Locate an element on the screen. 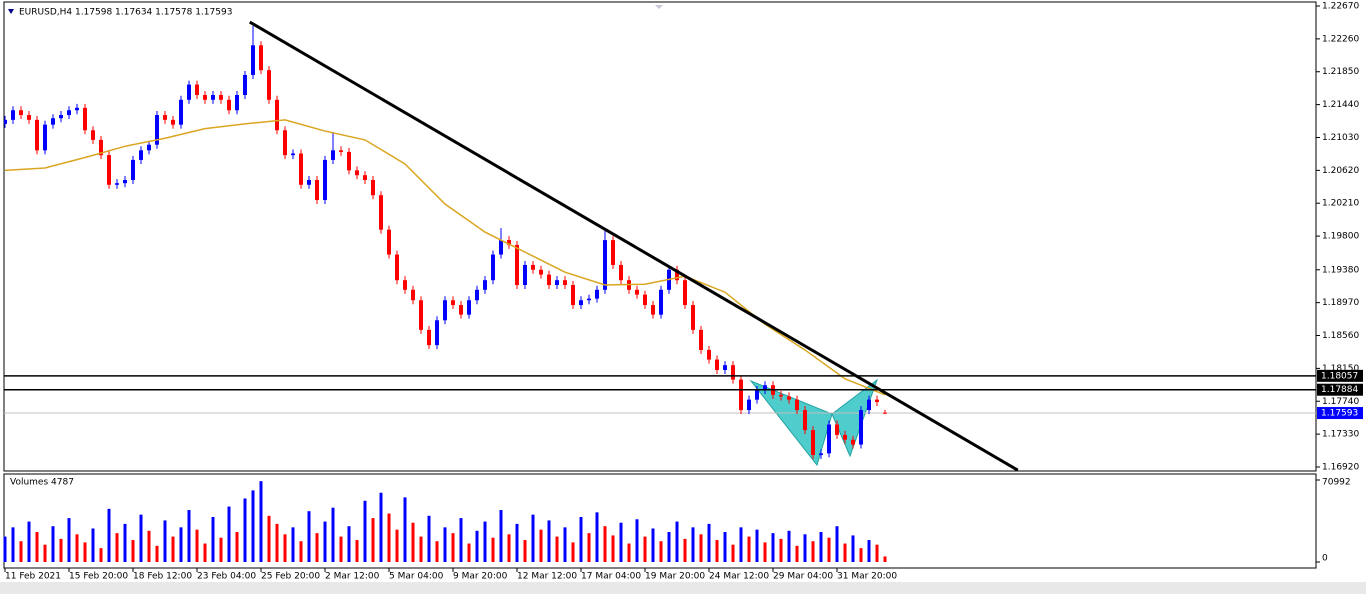 The image size is (1366, 594). level-label-box is located at coordinates (1340, 375).